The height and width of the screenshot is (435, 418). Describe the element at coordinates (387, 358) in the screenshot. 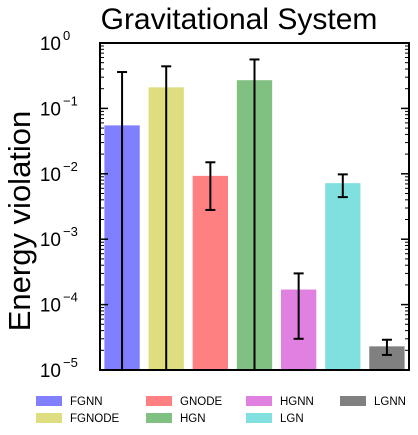

I see `bar-lgnn` at that location.